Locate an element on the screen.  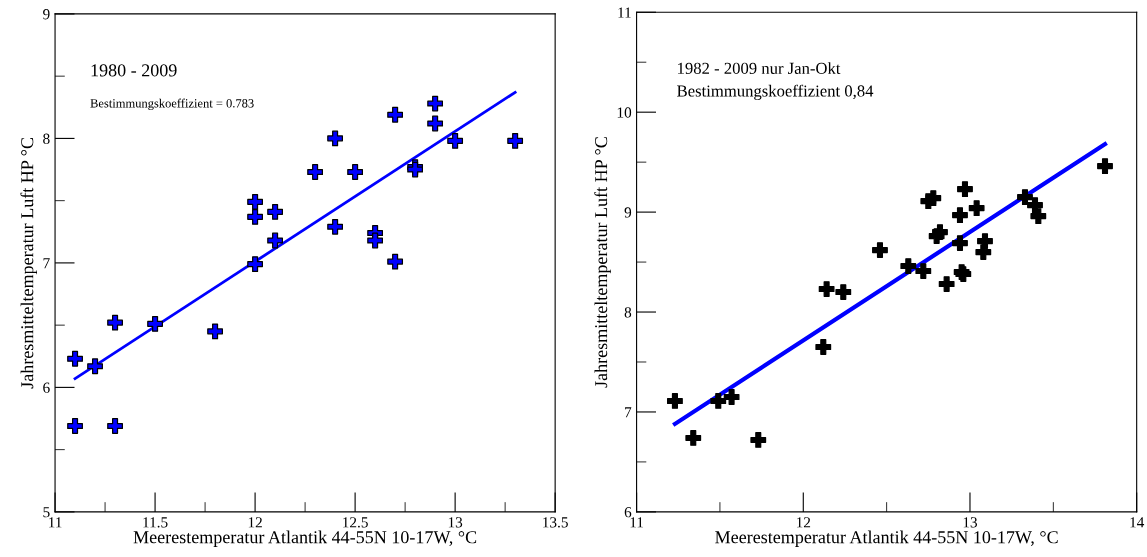
annotation: 1980 - 2009 is located at coordinates (134, 70).